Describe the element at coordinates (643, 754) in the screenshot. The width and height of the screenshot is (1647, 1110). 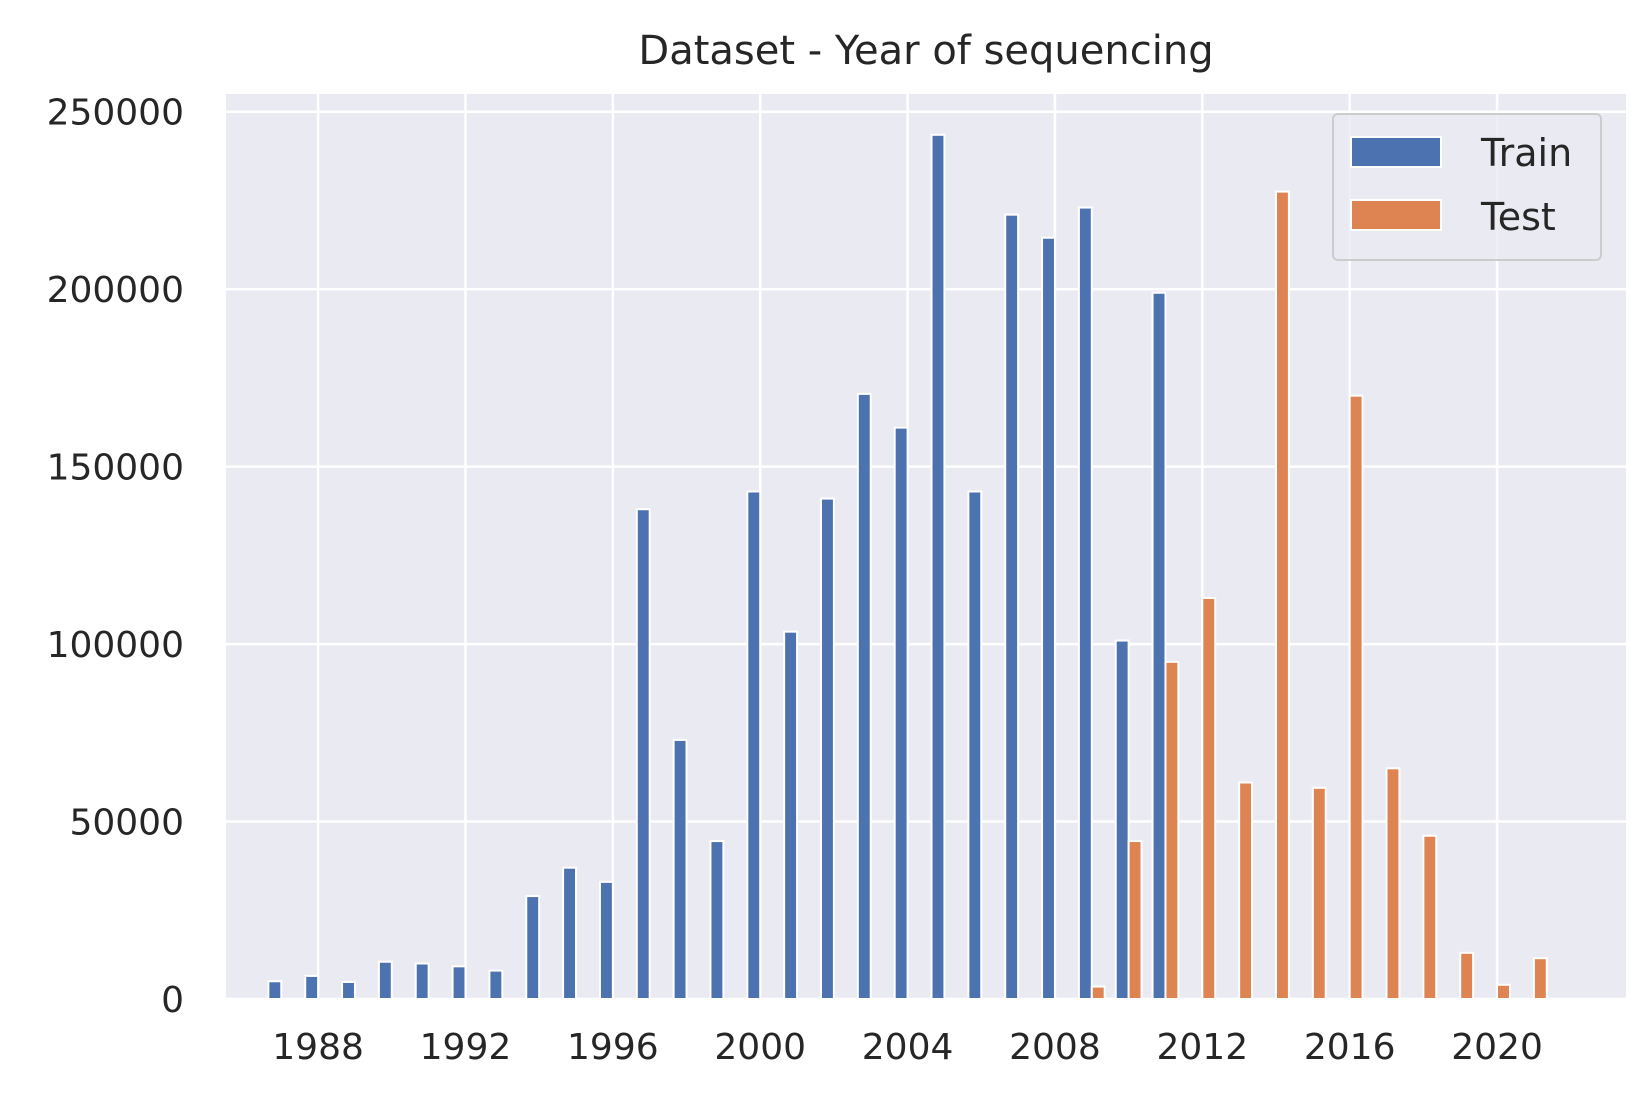
I see `bar-train-1997` at that location.